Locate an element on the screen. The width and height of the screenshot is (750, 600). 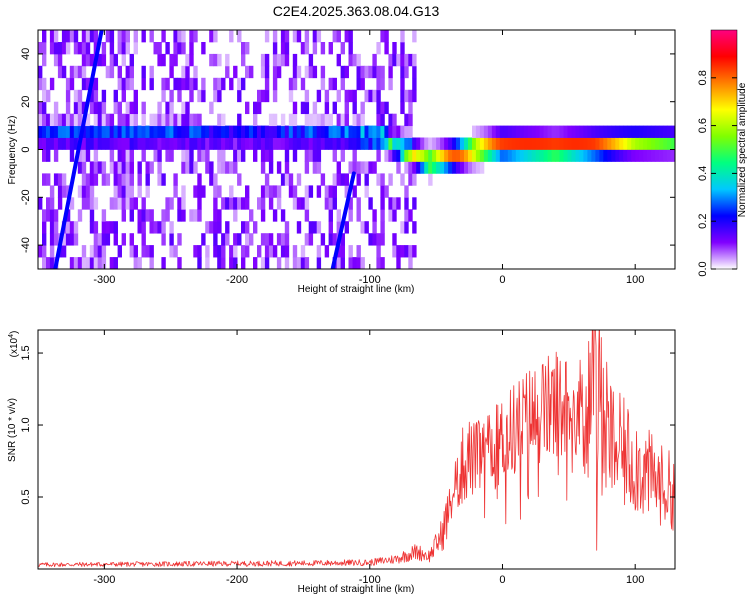
colorbar-tick-label: 0.8 is located at coordinates (703, 77).